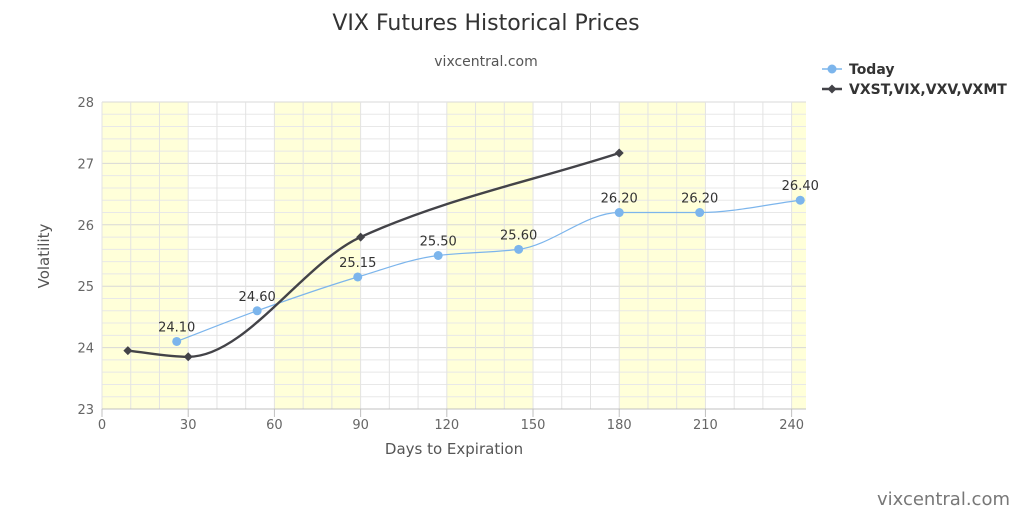  Describe the element at coordinates (85, 349) in the screenshot. I see `y-tick-label: 24` at that location.